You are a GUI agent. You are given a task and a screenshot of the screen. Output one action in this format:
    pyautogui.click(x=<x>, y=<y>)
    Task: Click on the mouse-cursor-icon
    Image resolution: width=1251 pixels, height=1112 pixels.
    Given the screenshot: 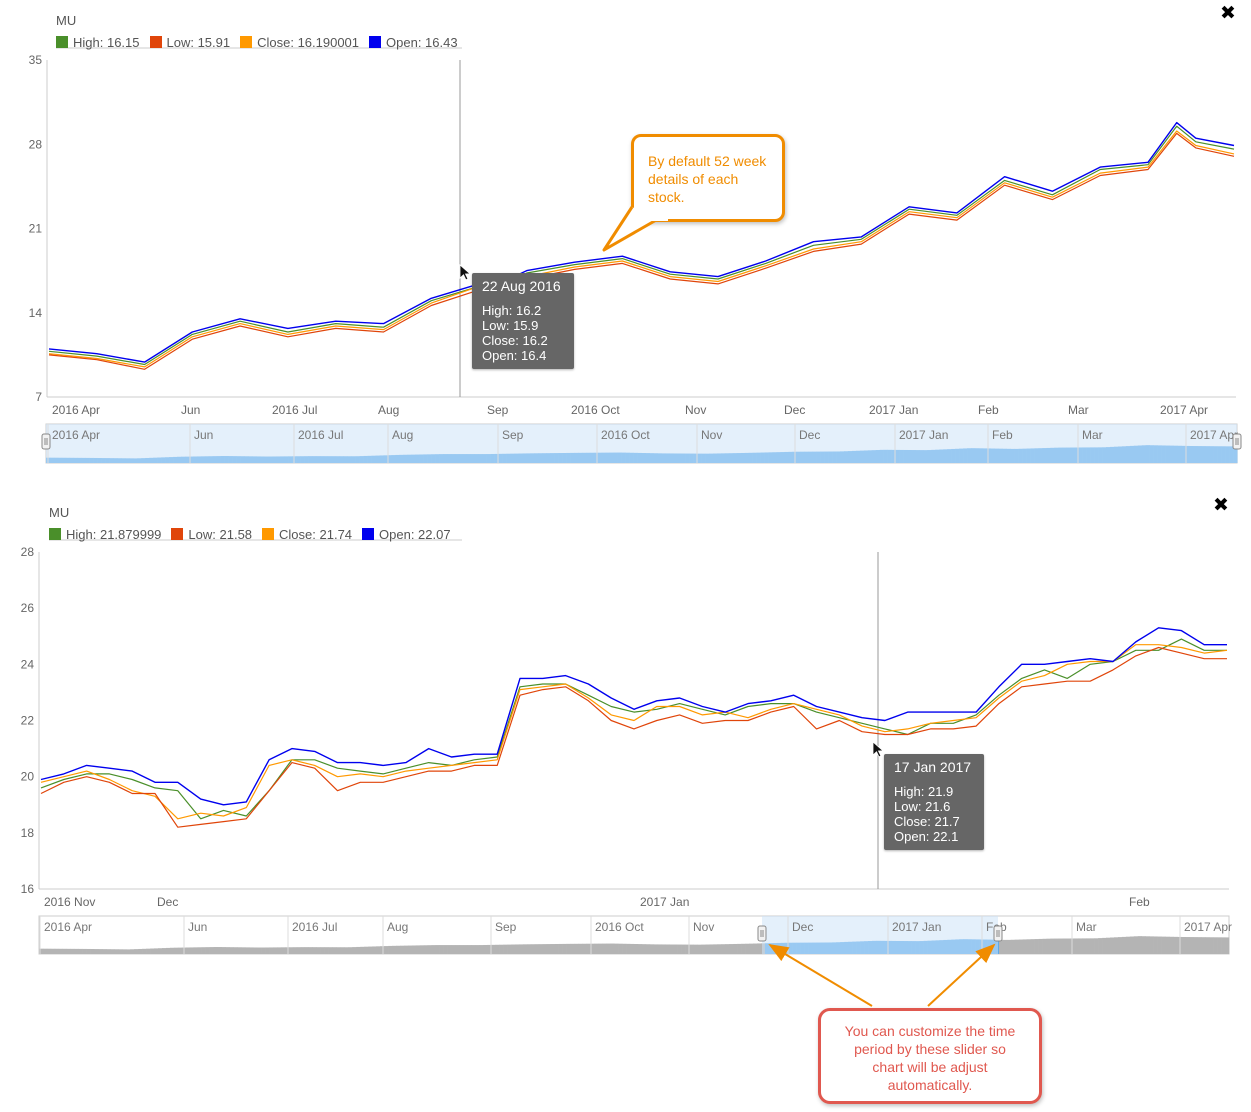 What is the action you would take?
    pyautogui.click(x=878, y=749)
    